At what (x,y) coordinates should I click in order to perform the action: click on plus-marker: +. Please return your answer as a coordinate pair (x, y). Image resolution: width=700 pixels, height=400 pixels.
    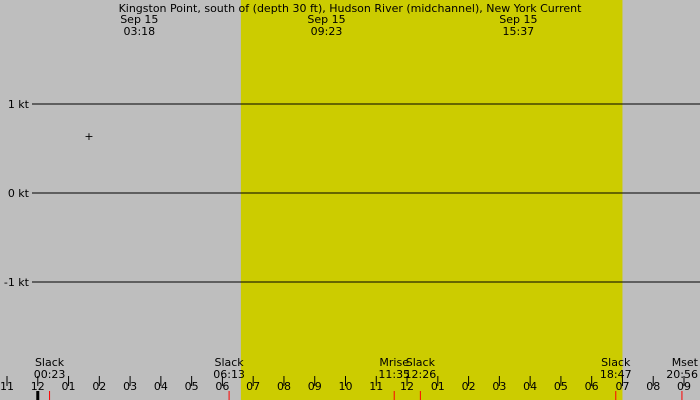
    Looking at the image, I should click on (88, 136).